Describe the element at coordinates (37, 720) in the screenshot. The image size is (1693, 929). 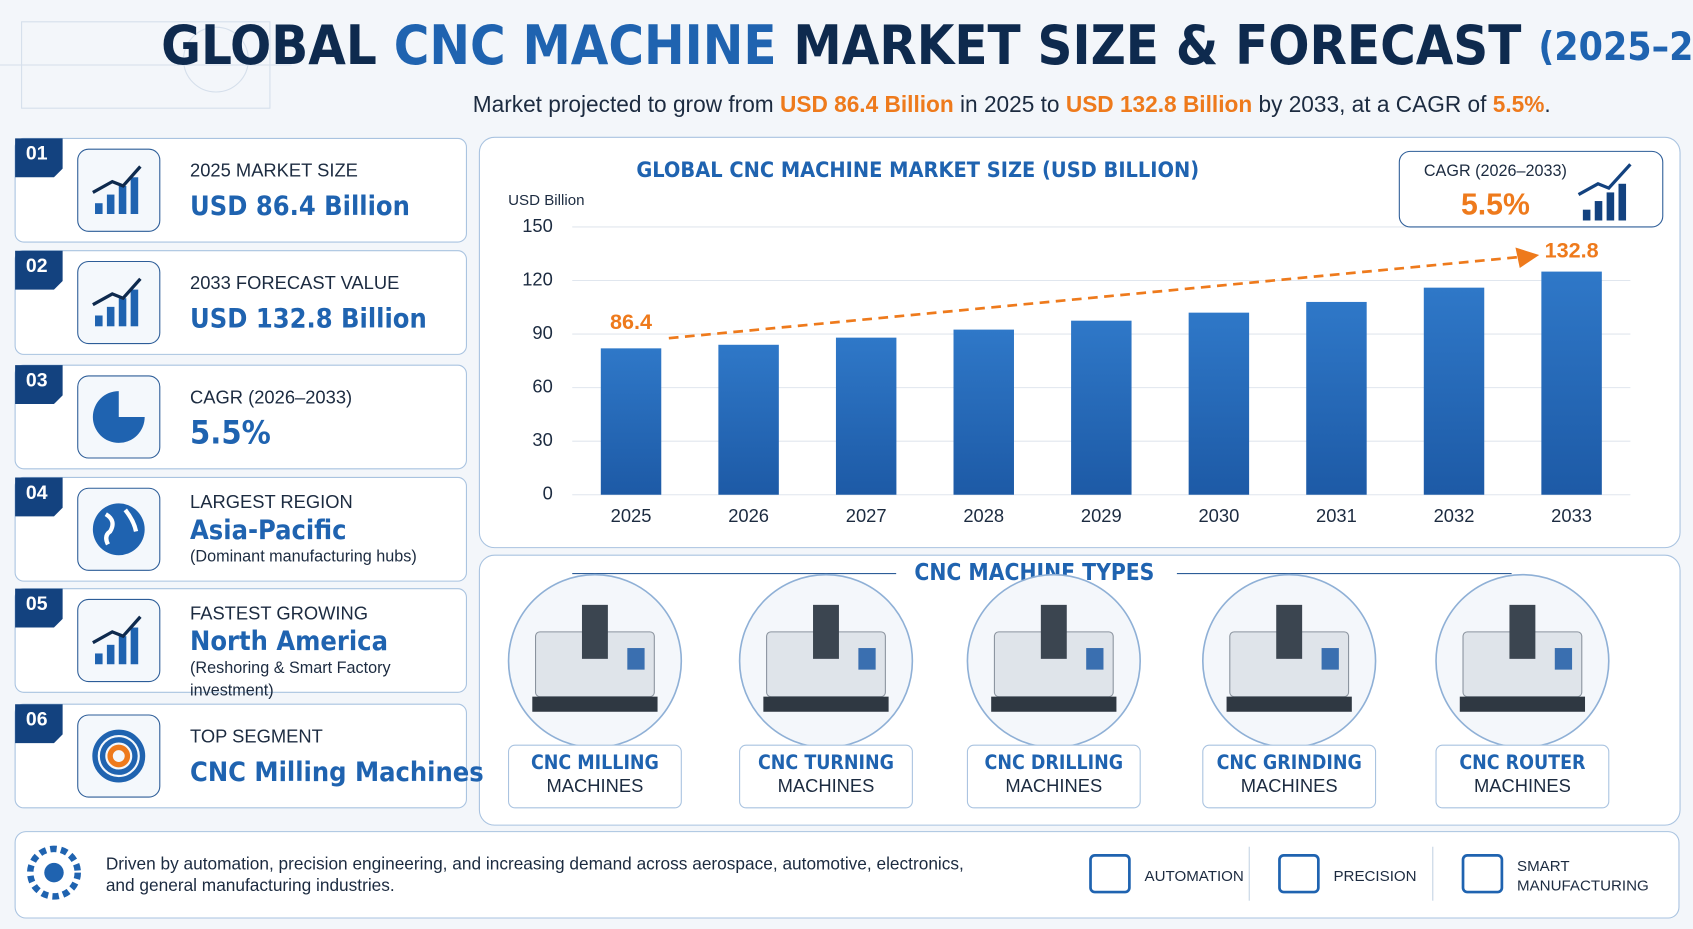
I see `stat-number: 06` at that location.